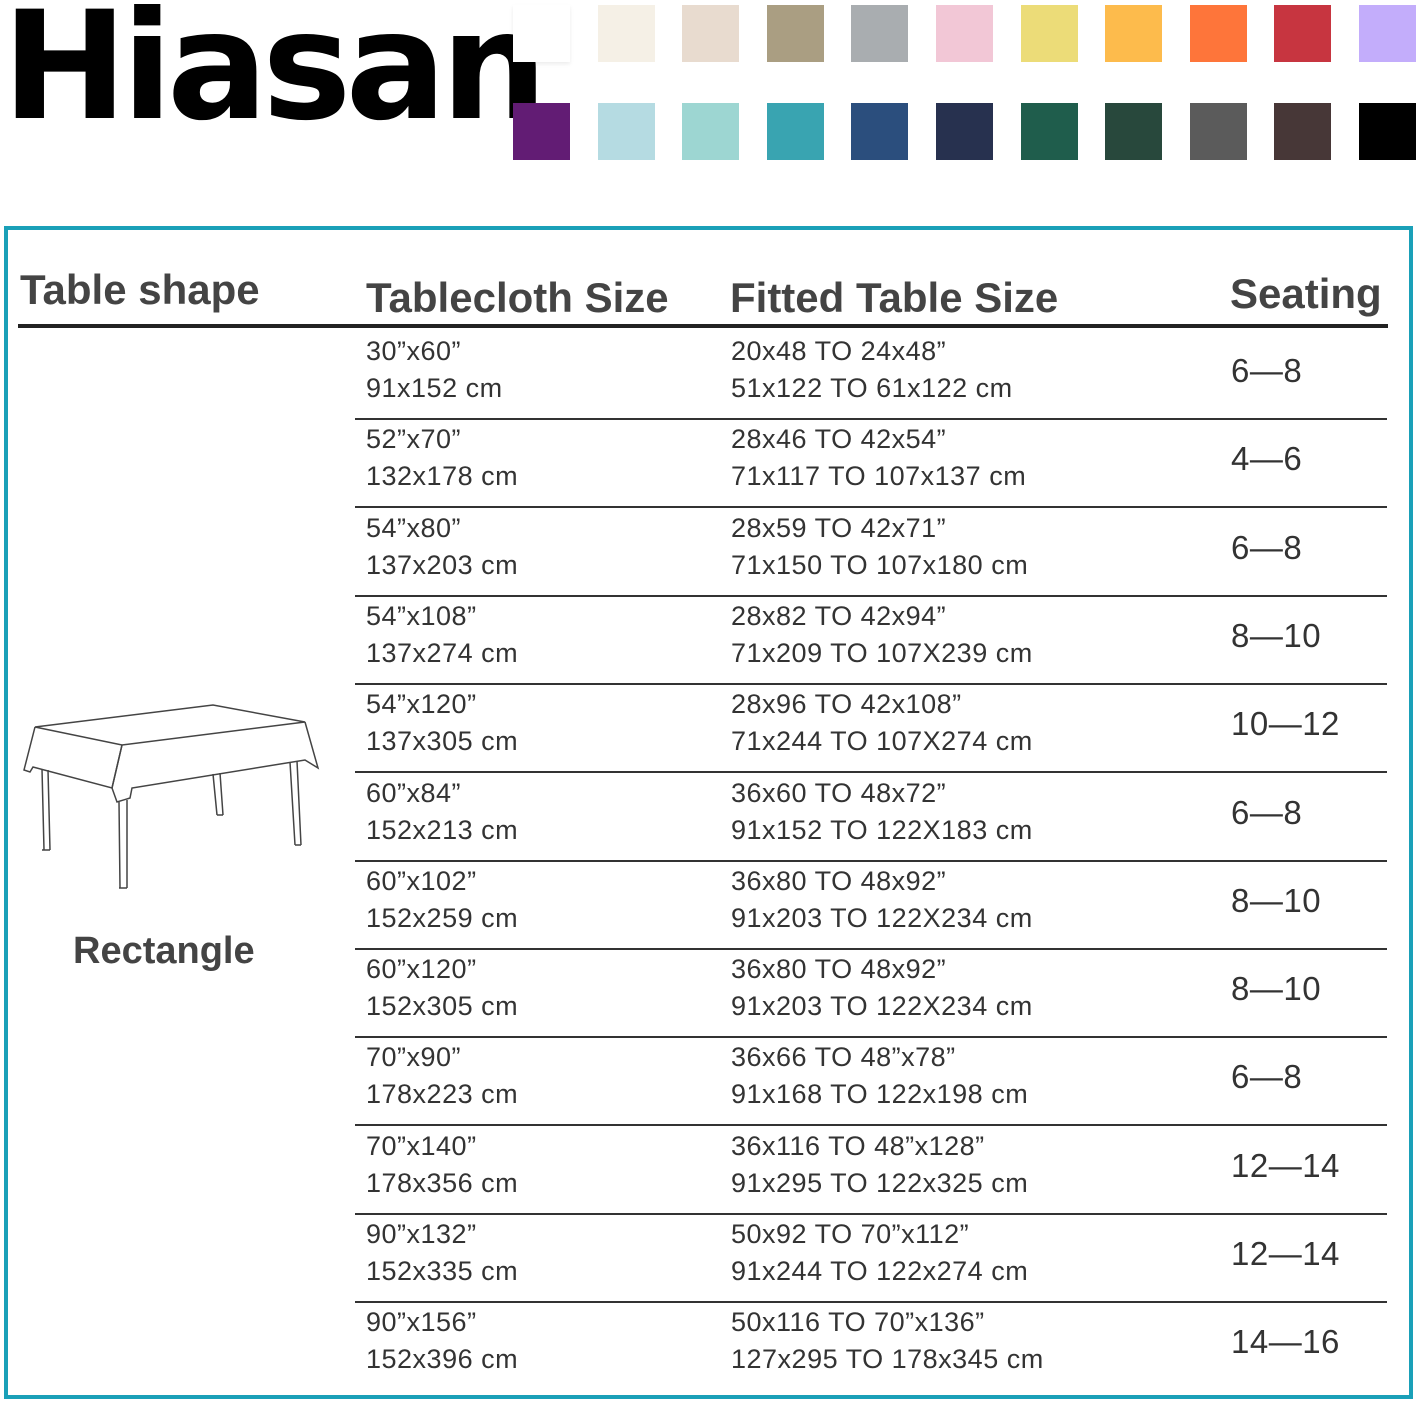 The height and width of the screenshot is (1402, 1417). I want to click on tablecloth-inches: 54”x120”, so click(421, 704).